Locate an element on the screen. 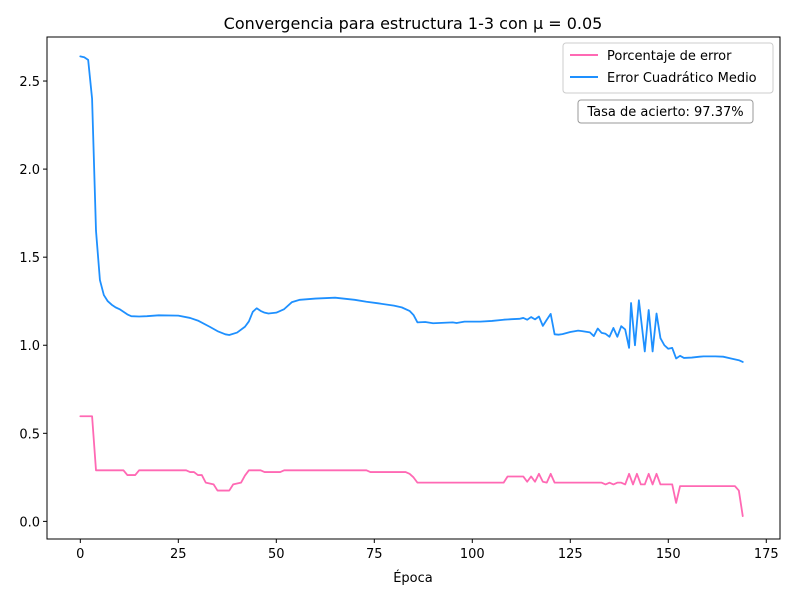 This screenshot has width=800, height=600. legend-label-1: Error Cuadrático Medio is located at coordinates (682, 78).